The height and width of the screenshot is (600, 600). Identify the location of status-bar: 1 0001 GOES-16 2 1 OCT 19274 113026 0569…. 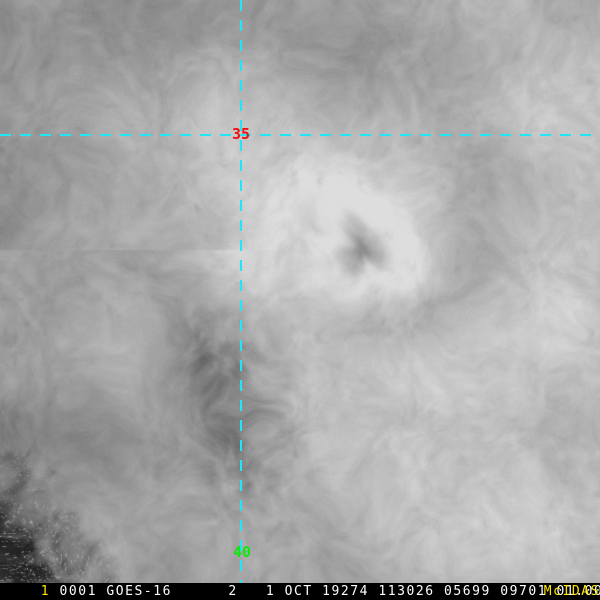
(300, 591).